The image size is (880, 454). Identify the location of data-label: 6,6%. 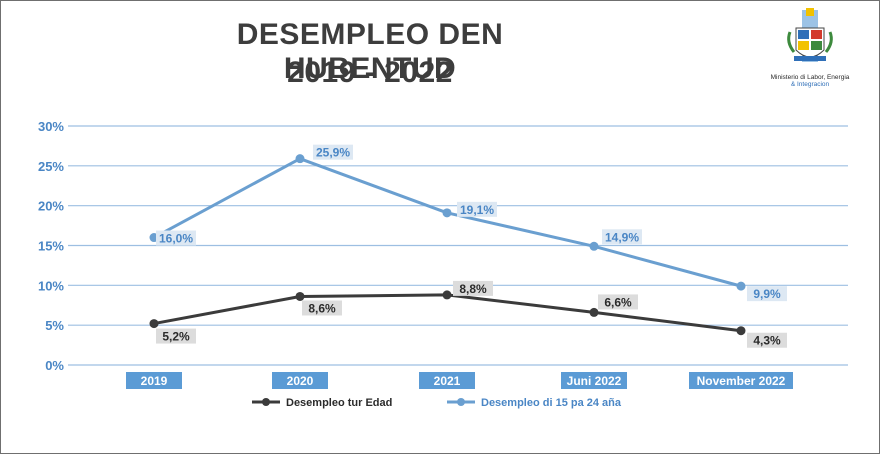
(618, 302).